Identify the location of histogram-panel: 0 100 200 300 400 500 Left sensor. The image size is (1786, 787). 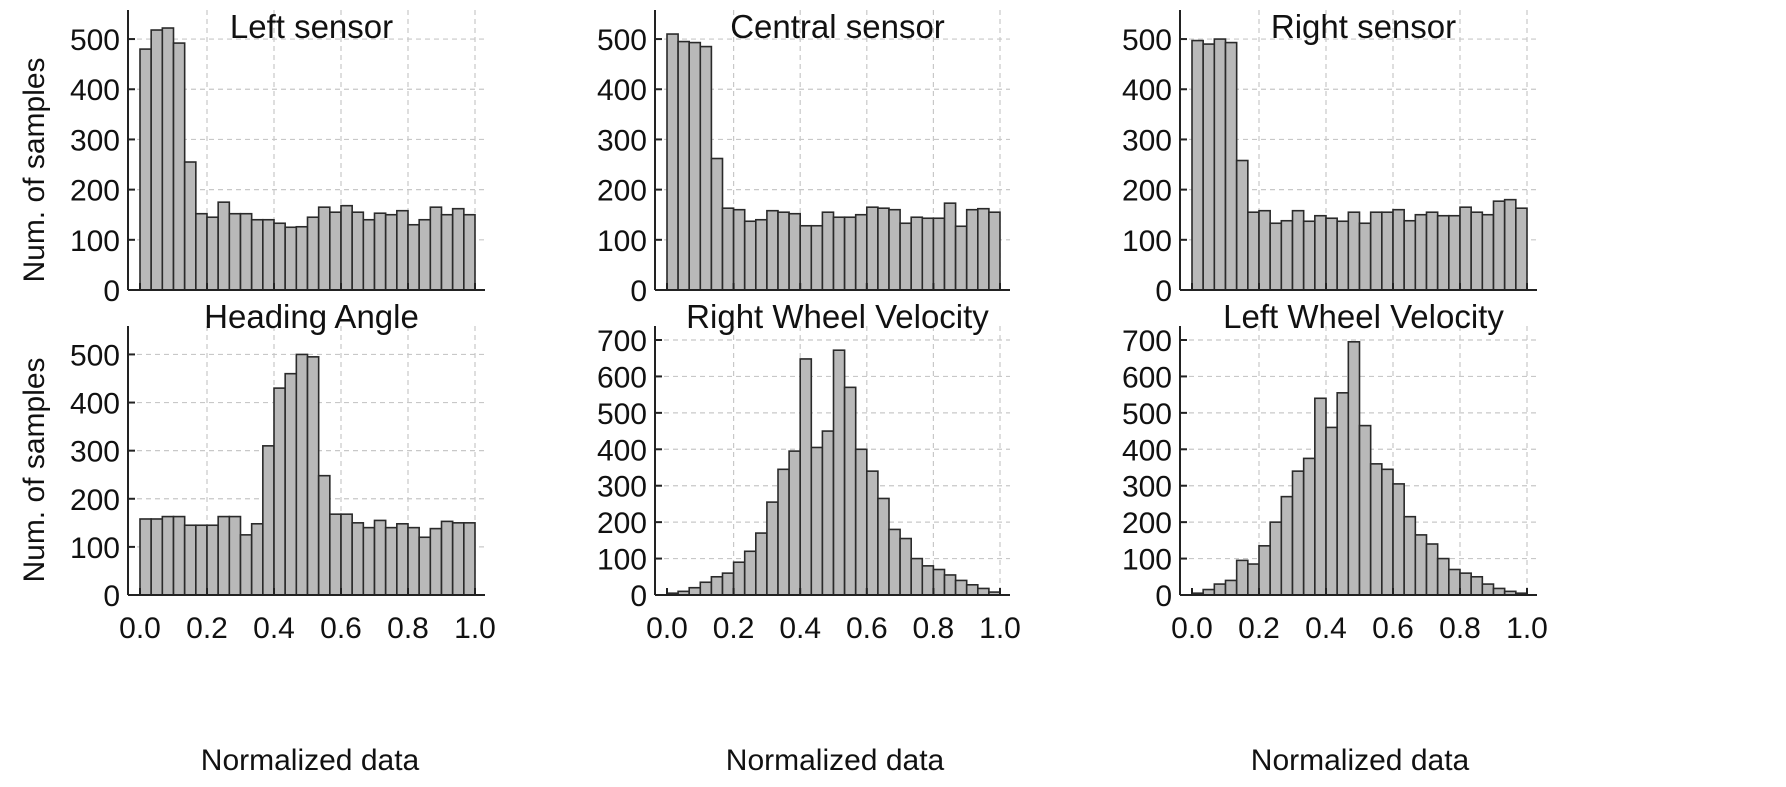
(277, 158).